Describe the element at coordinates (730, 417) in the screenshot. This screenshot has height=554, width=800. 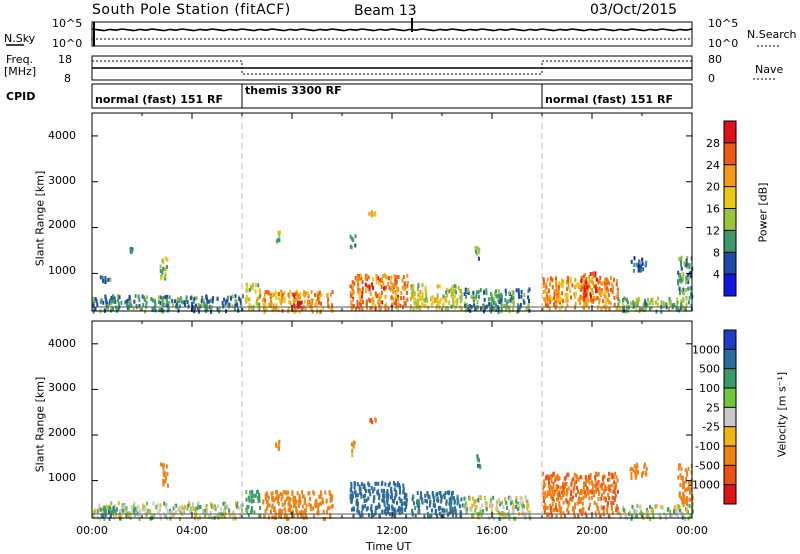
I see `velocity-colorbar-swatch` at that location.